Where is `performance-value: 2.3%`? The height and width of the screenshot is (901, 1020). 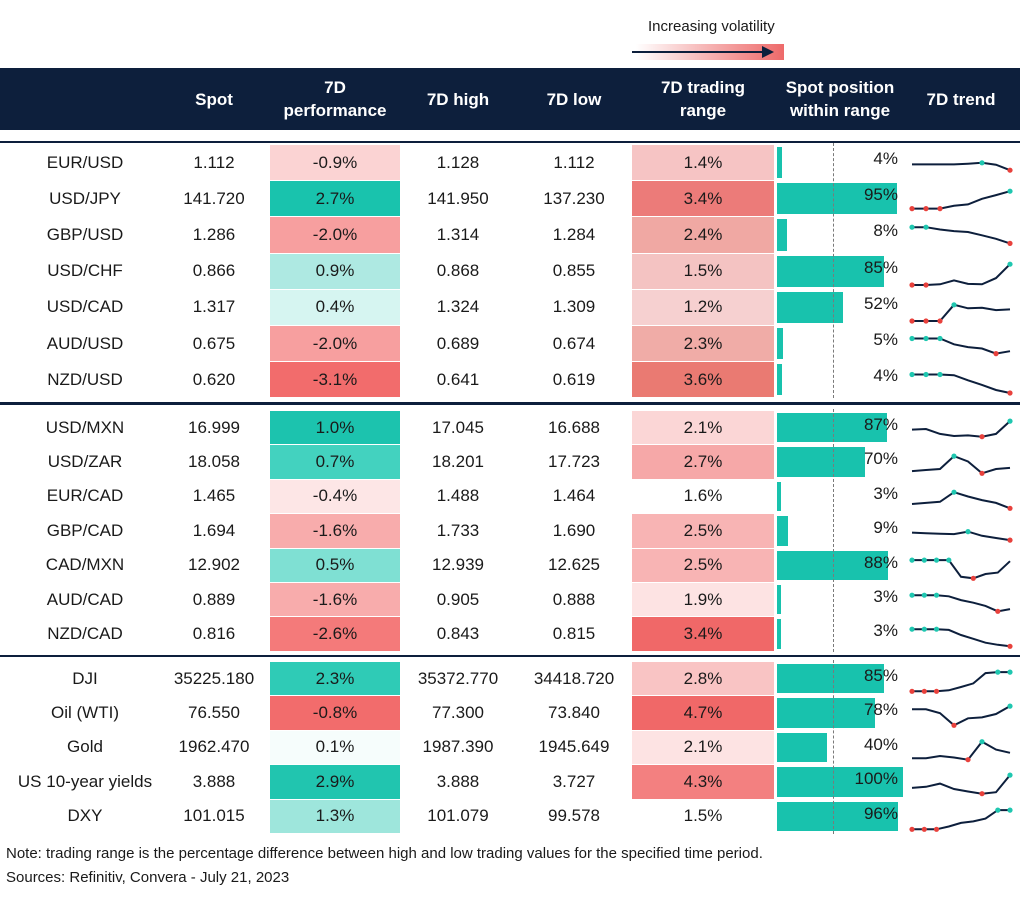
performance-value: 2.3% is located at coordinates (335, 678).